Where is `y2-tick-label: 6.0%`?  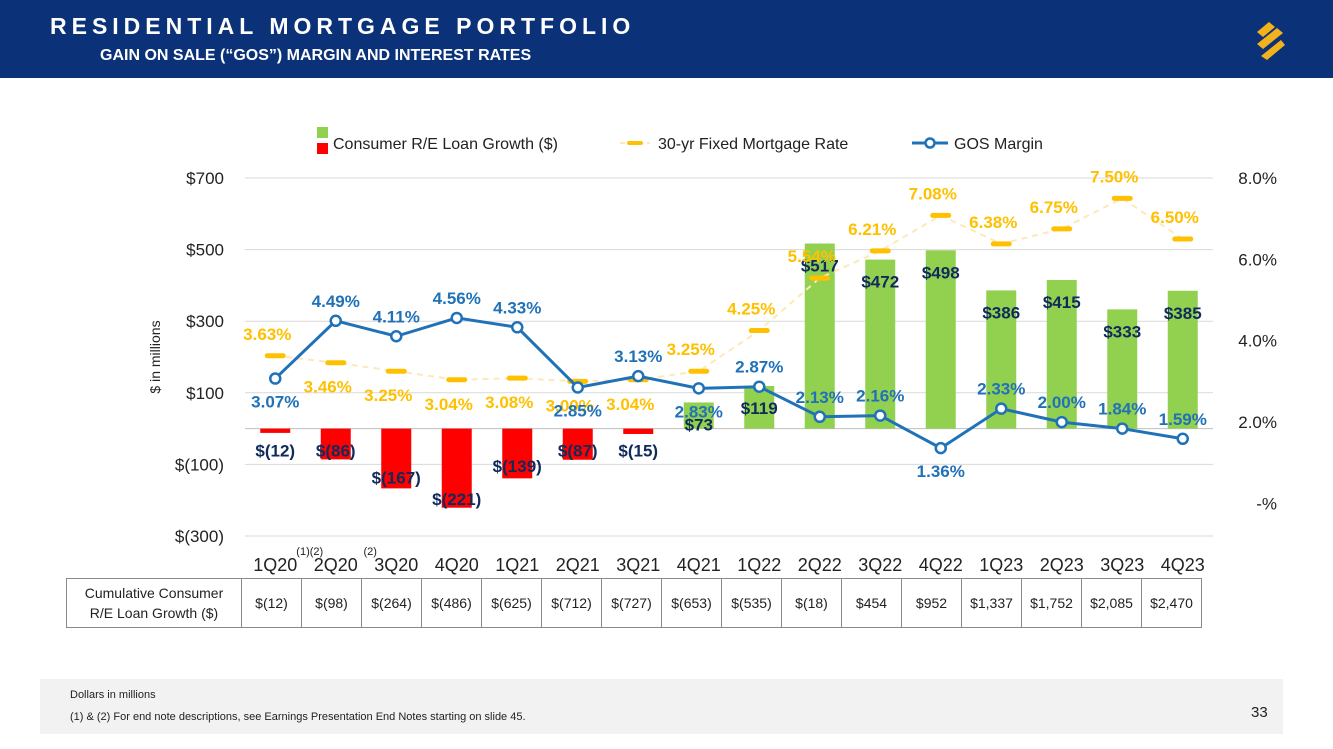 y2-tick-label: 6.0% is located at coordinates (1257, 259).